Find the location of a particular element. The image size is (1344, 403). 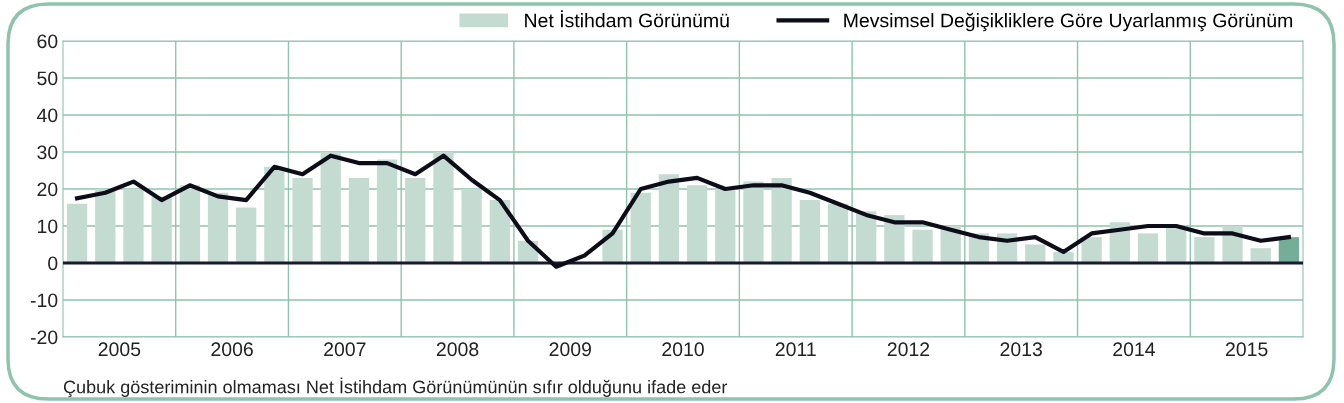

x-tick-label: 2005 is located at coordinates (119, 349).